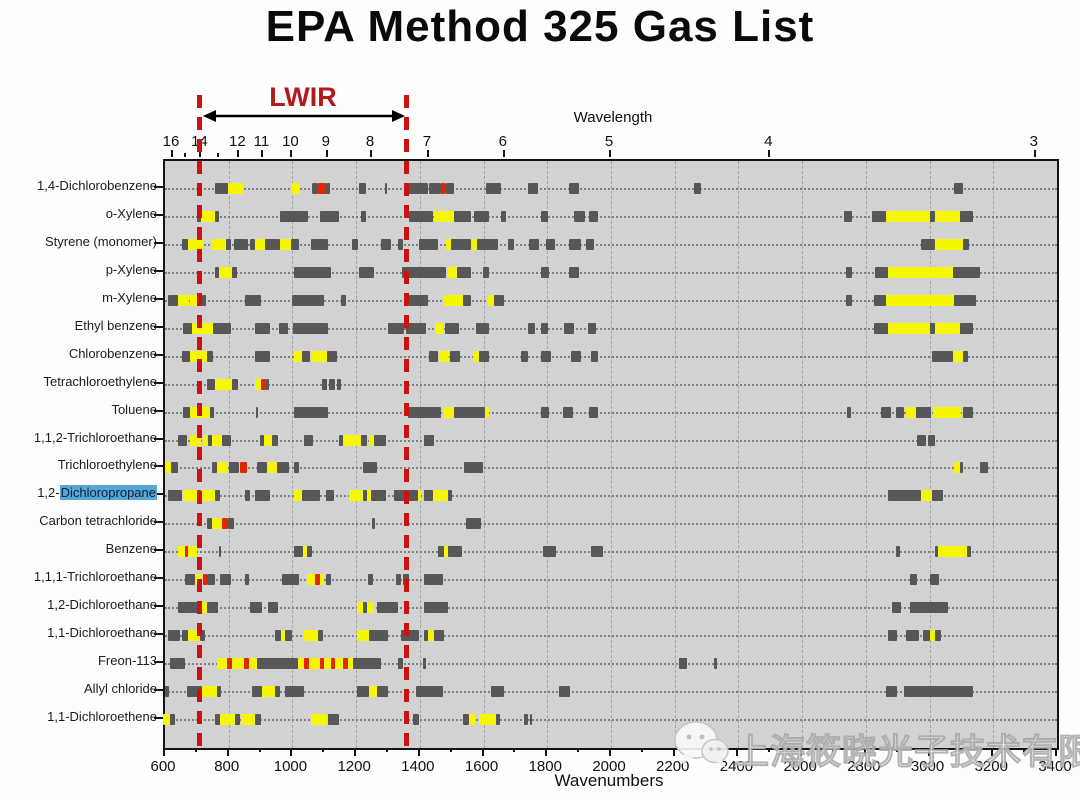 This screenshot has height=798, width=1080. What do you see at coordinates (259, 750) in the screenshot?
I see `x-minor-tick` at bounding box center [259, 750].